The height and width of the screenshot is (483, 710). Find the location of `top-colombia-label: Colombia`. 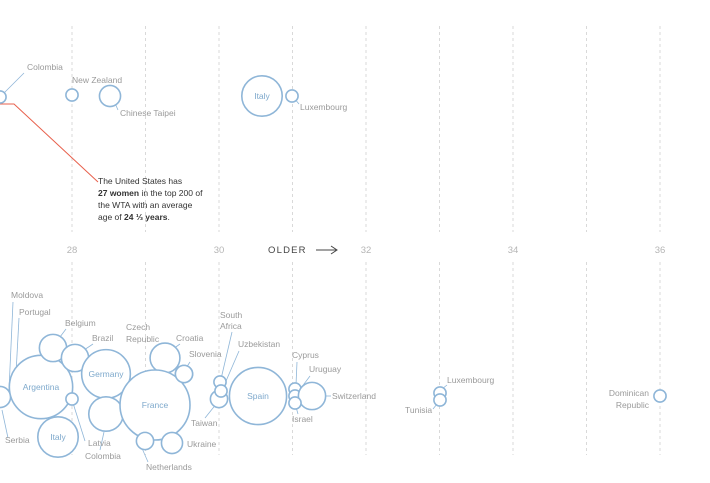

top-colombia-label: Colombia is located at coordinates (45, 67).